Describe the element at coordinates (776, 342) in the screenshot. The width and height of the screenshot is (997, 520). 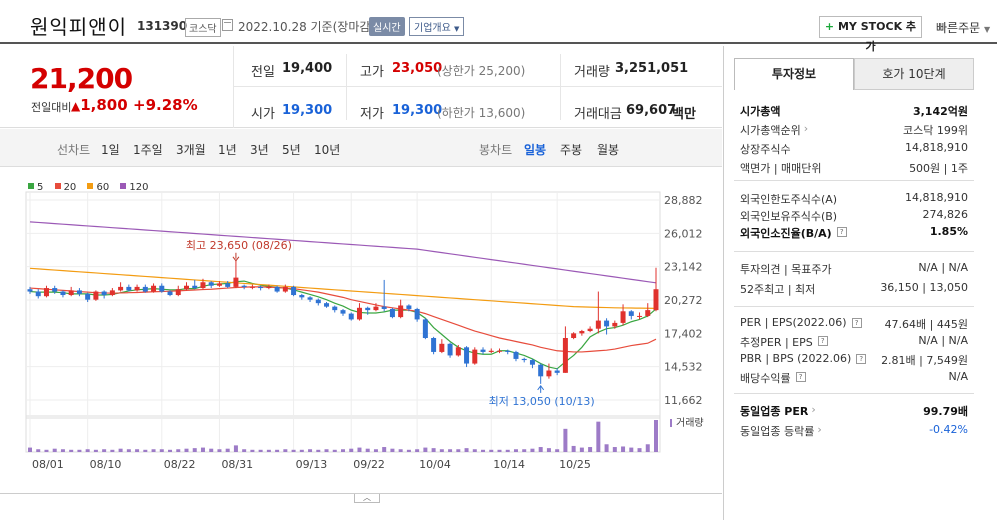
I see `info-row-label: 추정PER | EPS` at that location.